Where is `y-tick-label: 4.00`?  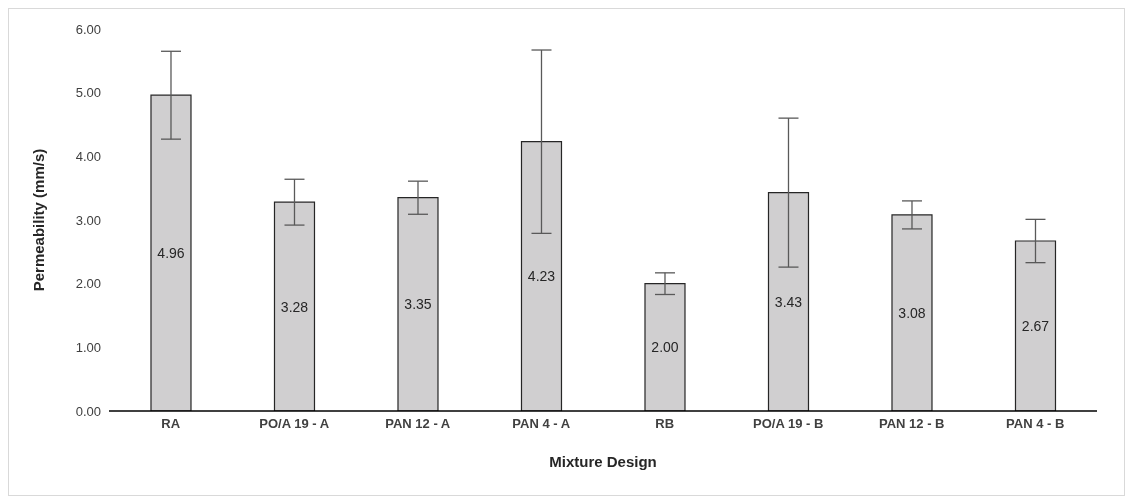 y-tick-label: 4.00 is located at coordinates (88, 156).